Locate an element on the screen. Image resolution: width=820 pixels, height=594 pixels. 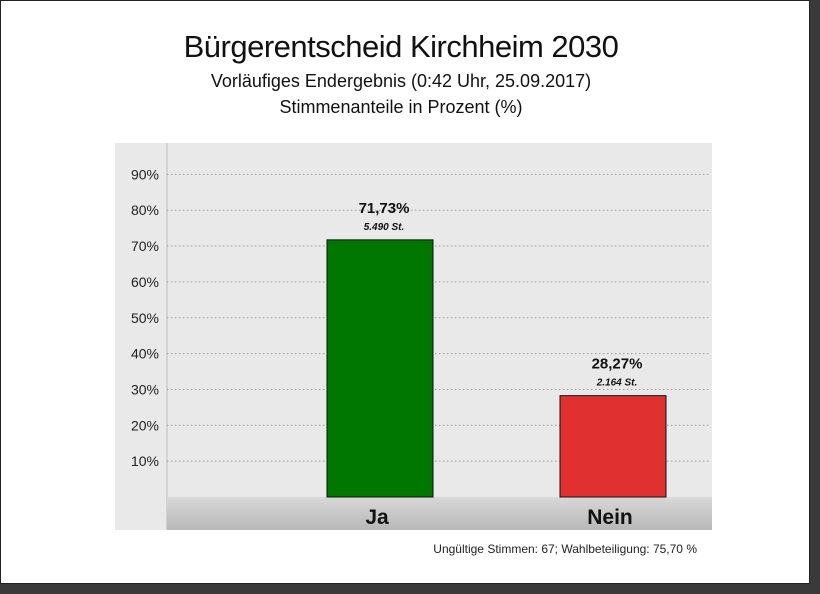
y-tick-label: 20% is located at coordinates (145, 425).